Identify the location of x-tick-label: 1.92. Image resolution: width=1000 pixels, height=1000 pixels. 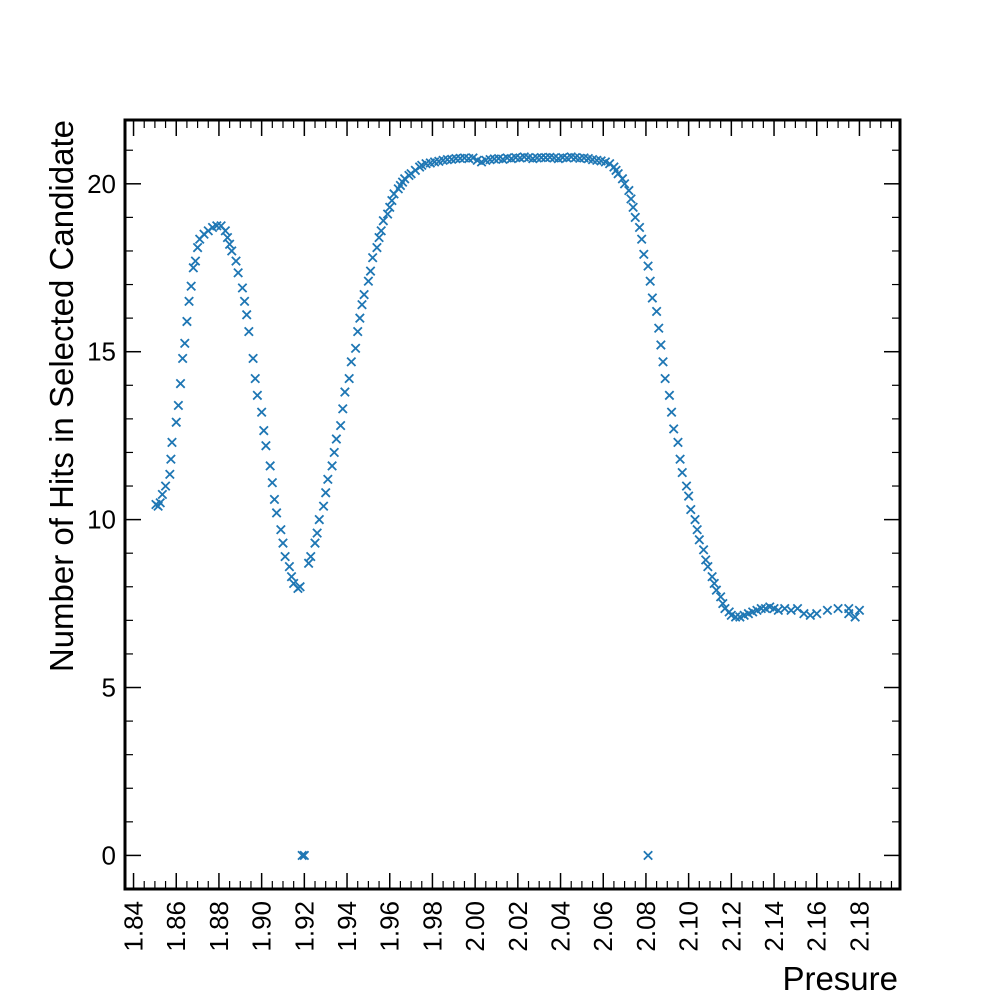
(304, 926).